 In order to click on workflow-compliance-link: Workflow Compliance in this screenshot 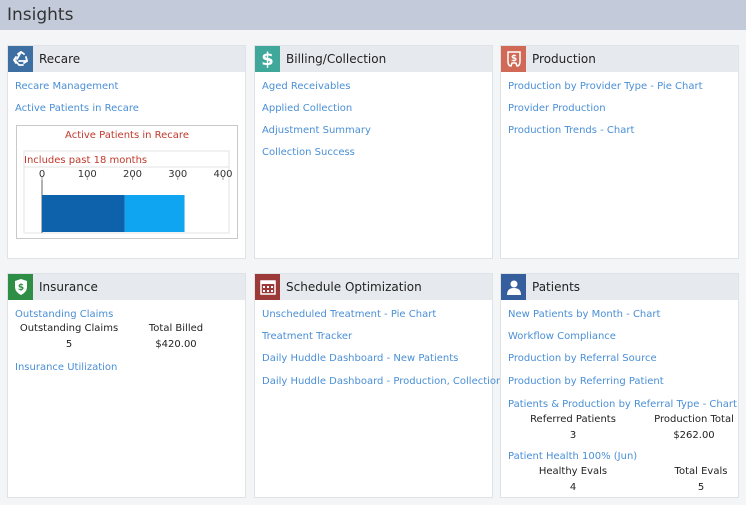, I will do `click(562, 336)`.